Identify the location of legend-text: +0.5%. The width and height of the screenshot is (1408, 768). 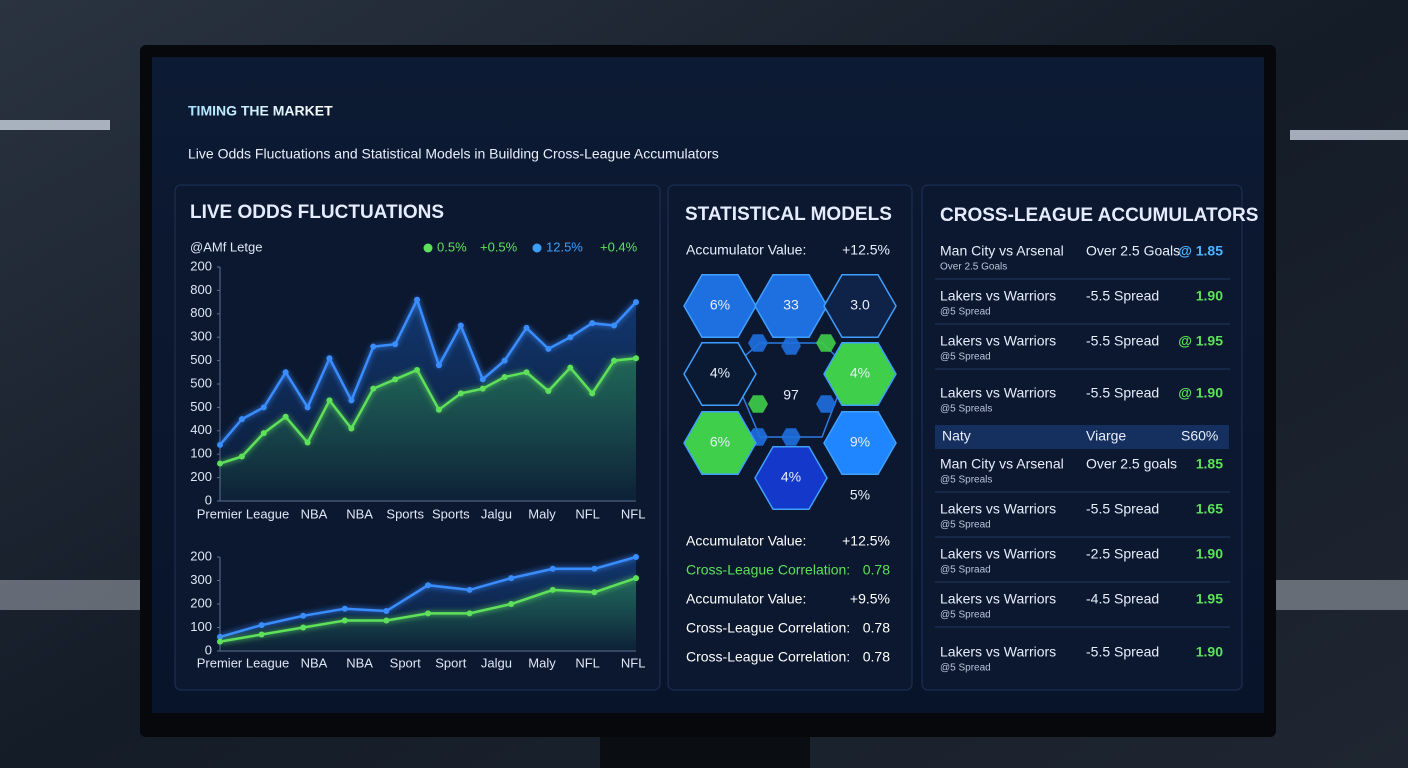
(499, 246).